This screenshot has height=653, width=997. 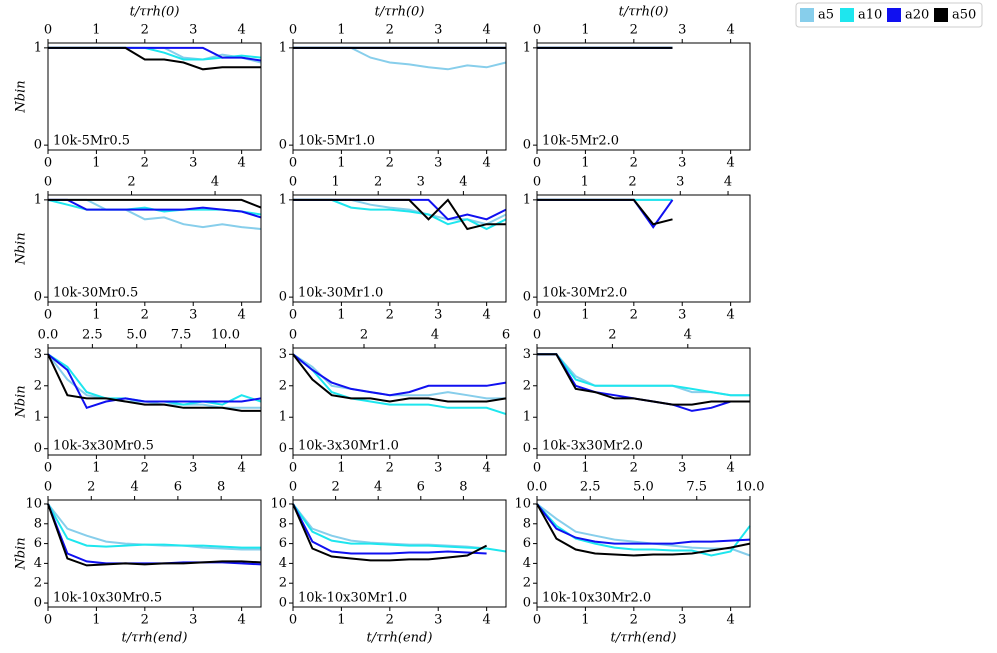 I want to click on panel-label: 10k-3x30Mr2.0, so click(x=592, y=446).